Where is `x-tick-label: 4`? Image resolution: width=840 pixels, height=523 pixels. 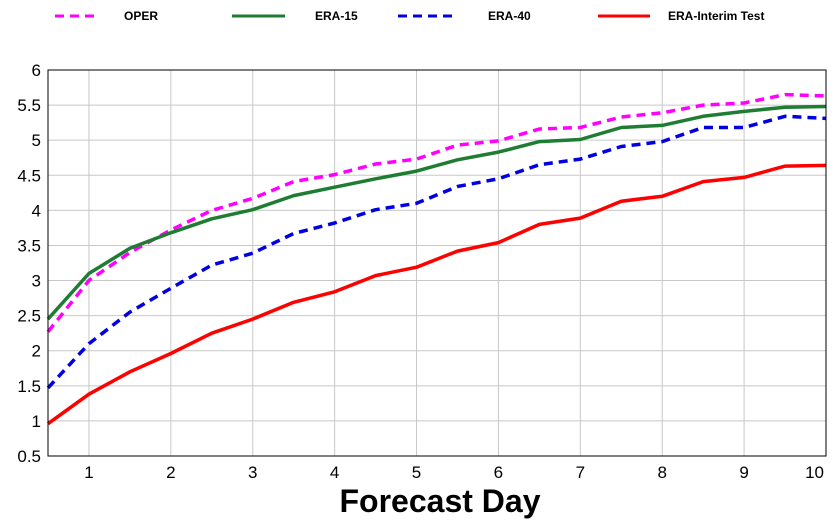 x-tick-label: 4 is located at coordinates (334, 472).